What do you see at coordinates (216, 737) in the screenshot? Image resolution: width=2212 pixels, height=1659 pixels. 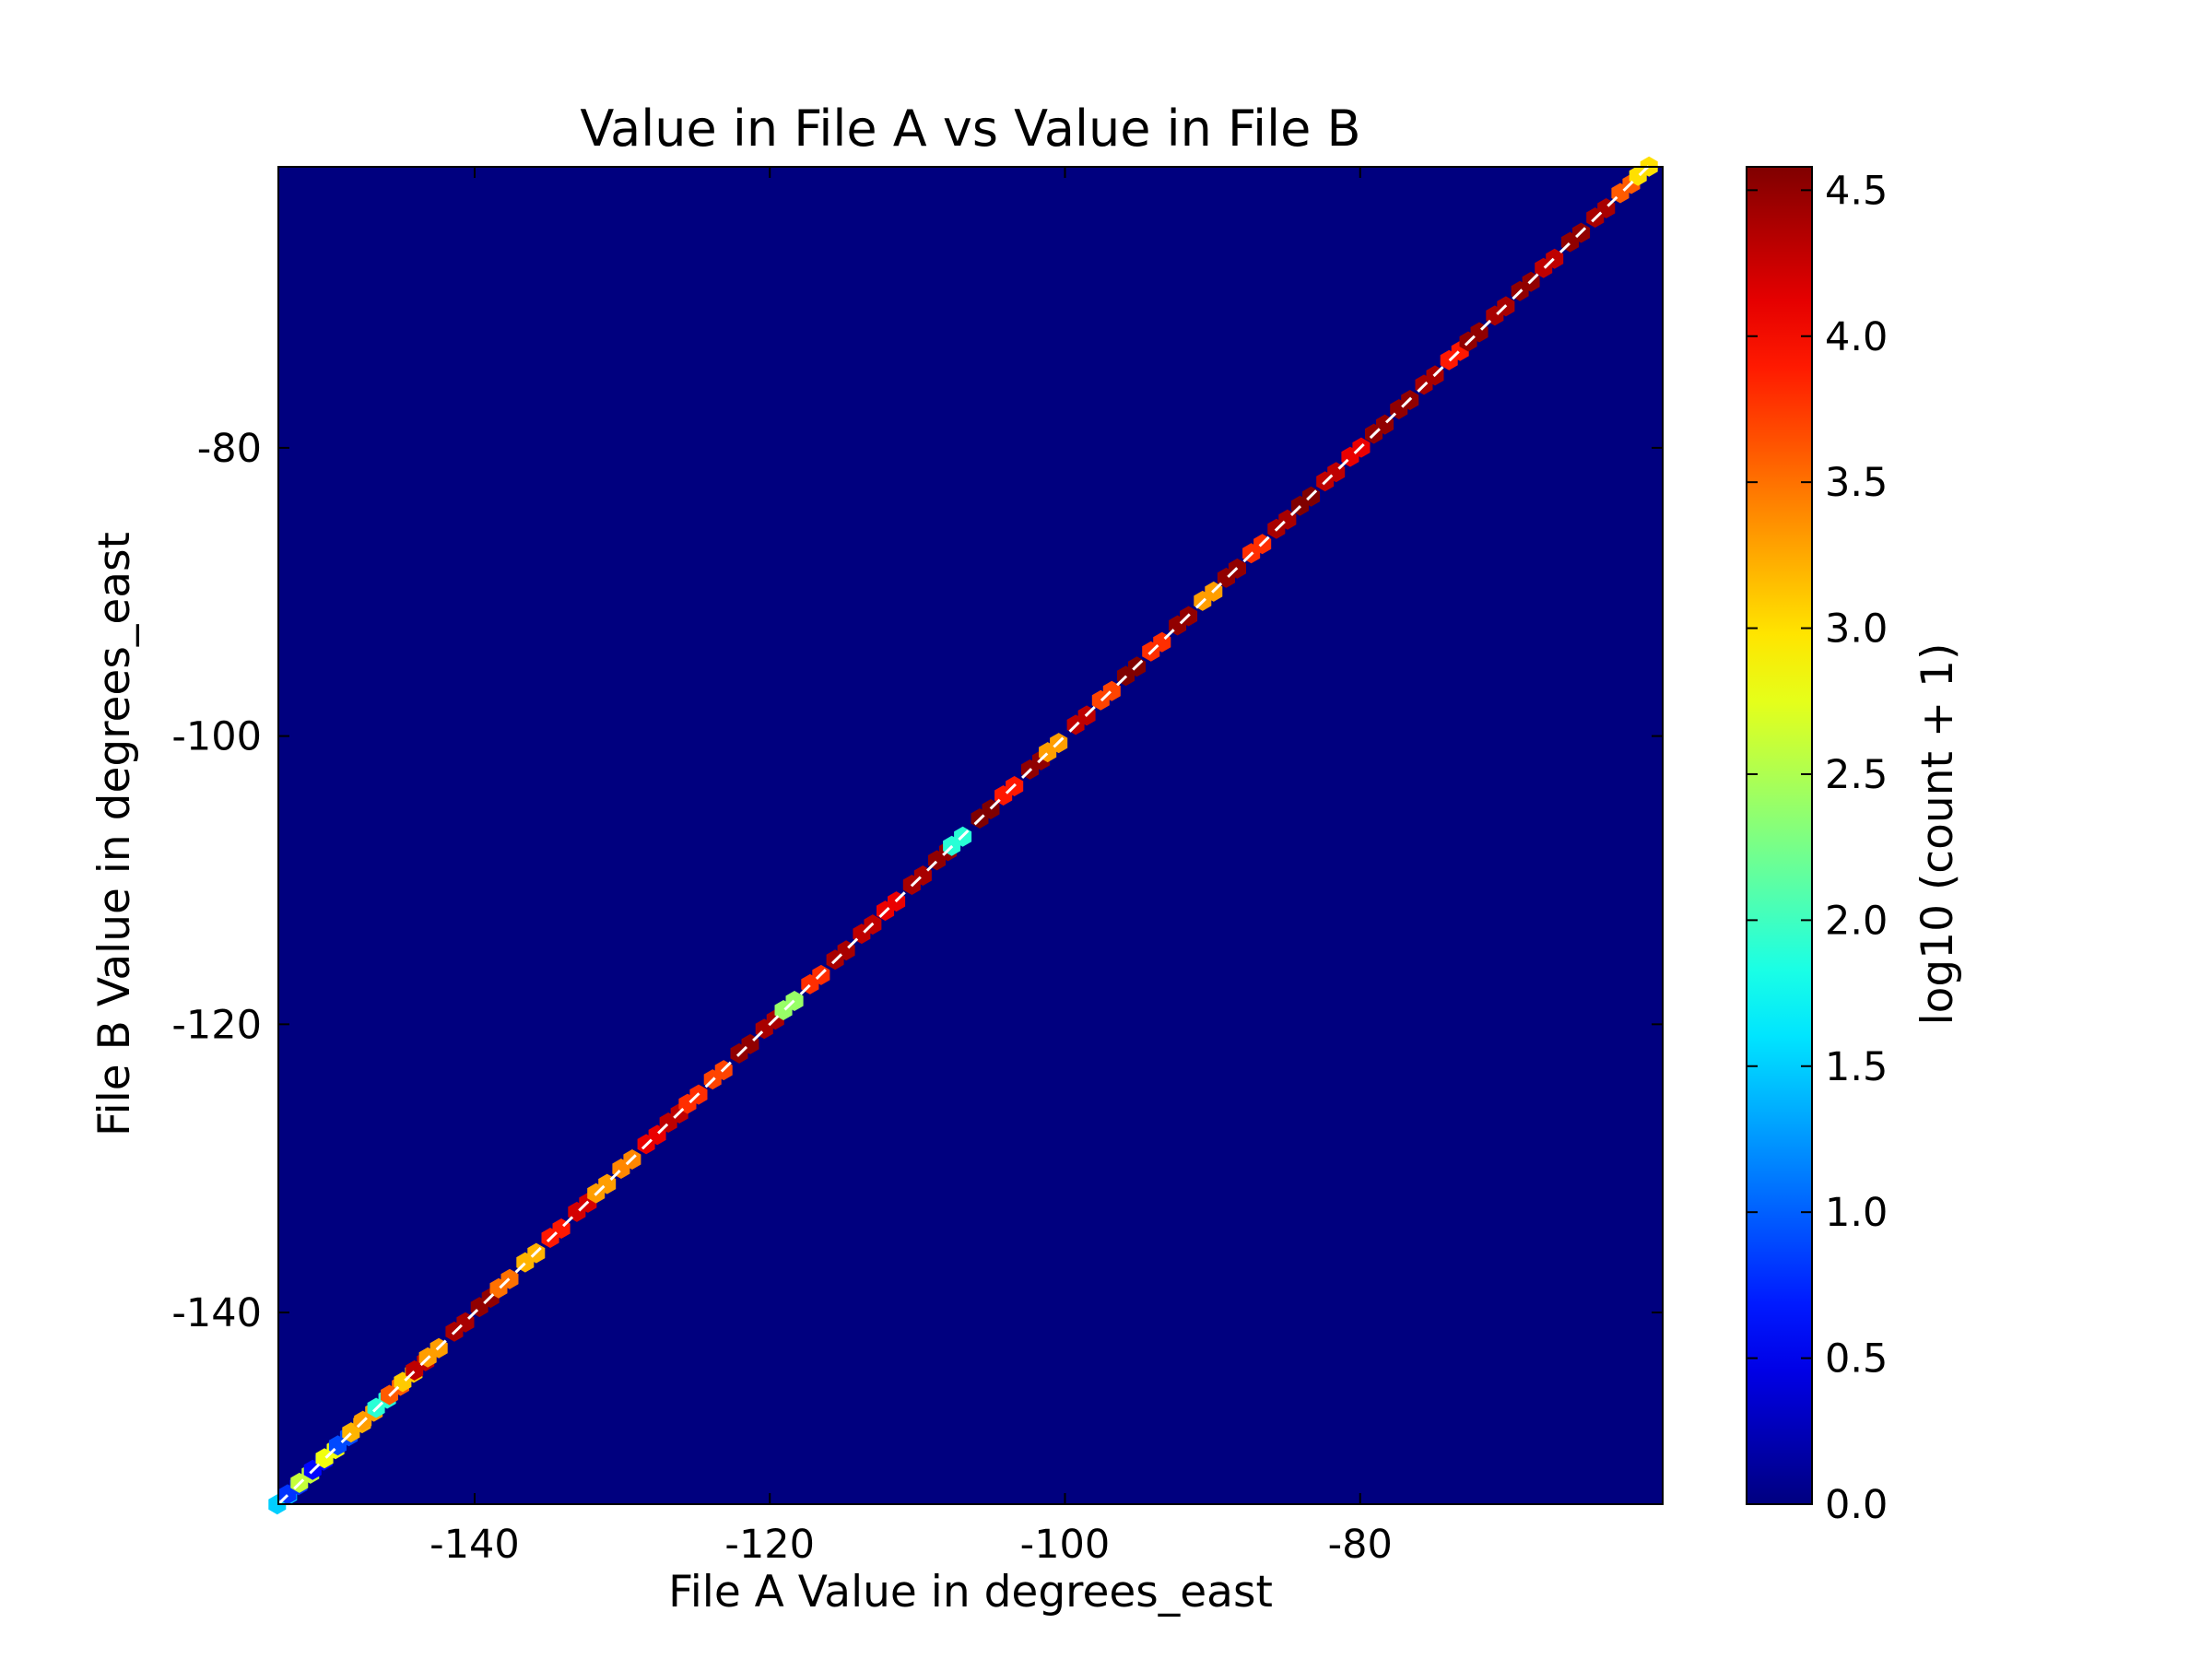 I see `y-tick-label: -100` at bounding box center [216, 737].